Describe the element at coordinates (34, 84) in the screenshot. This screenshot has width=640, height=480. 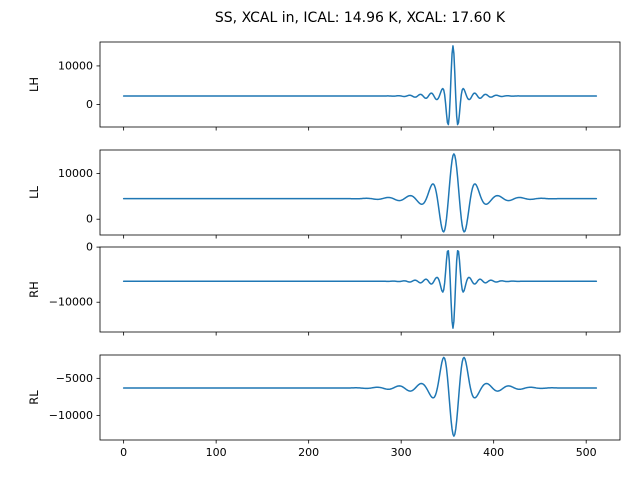
I see `y-axis-label: LH` at that location.